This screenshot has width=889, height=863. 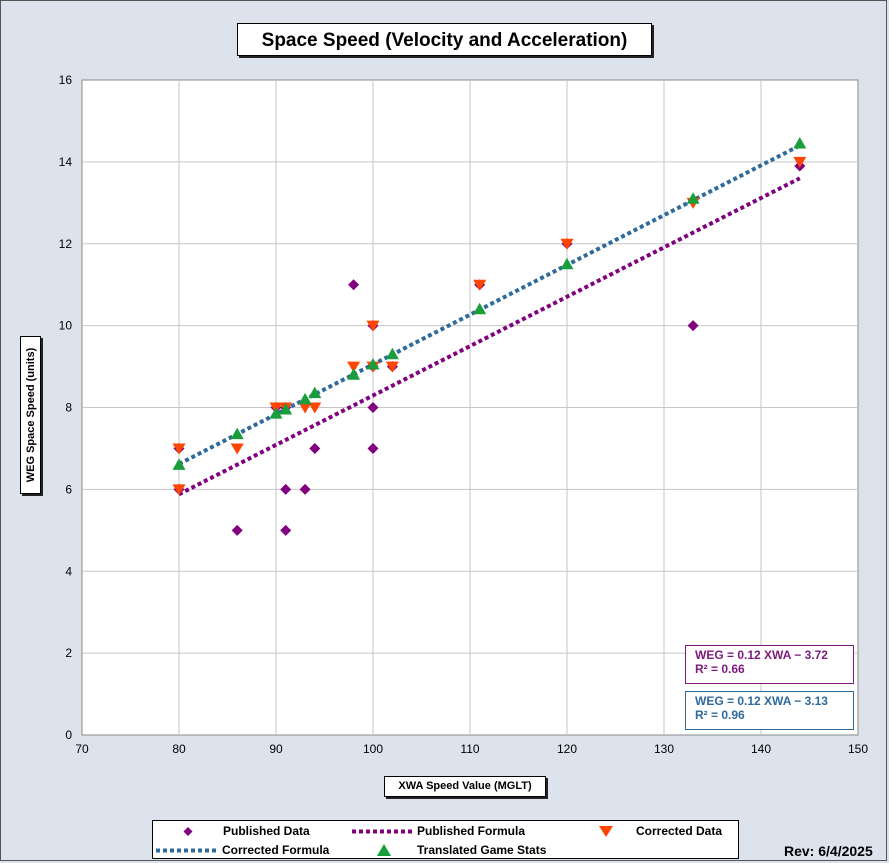 What do you see at coordinates (761, 655) in the screenshot?
I see `published-equation: WEG = 0.12 XWA − 3.72` at bounding box center [761, 655].